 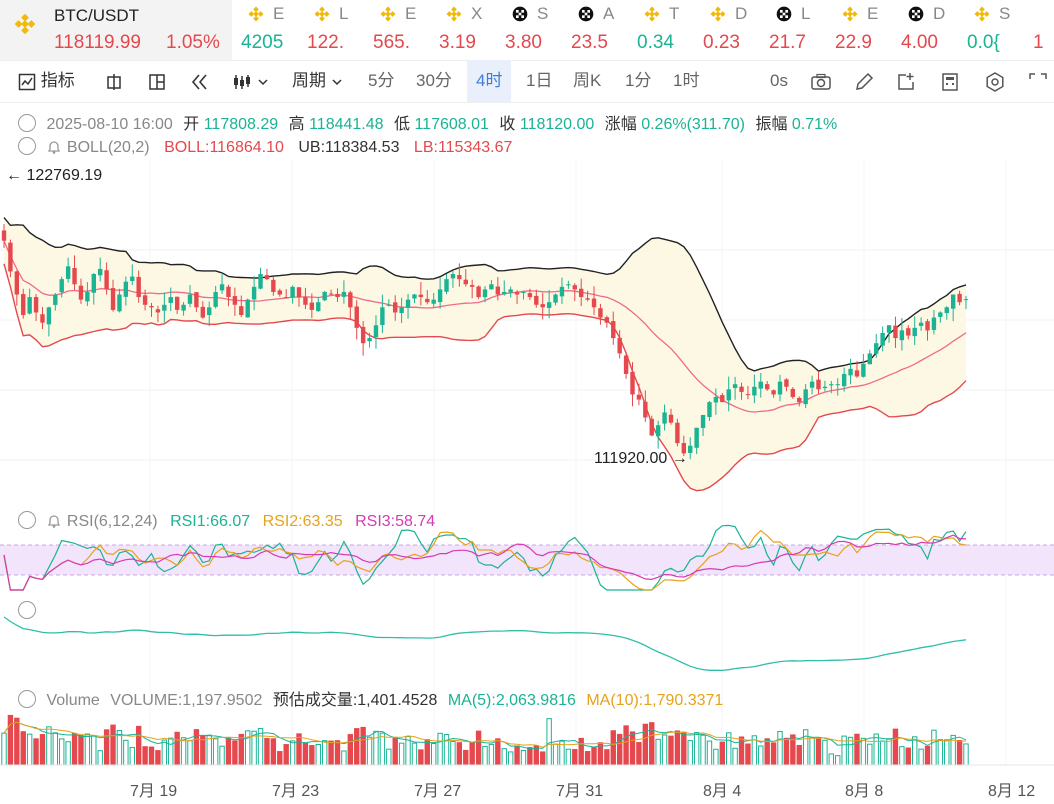 I want to click on ticker-tile: L 21.7, so click(x=796, y=30).